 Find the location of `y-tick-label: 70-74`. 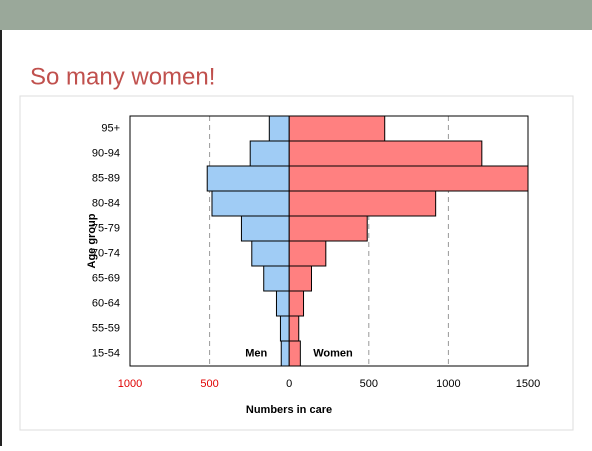

y-tick-label: 70-74 is located at coordinates (106, 253).